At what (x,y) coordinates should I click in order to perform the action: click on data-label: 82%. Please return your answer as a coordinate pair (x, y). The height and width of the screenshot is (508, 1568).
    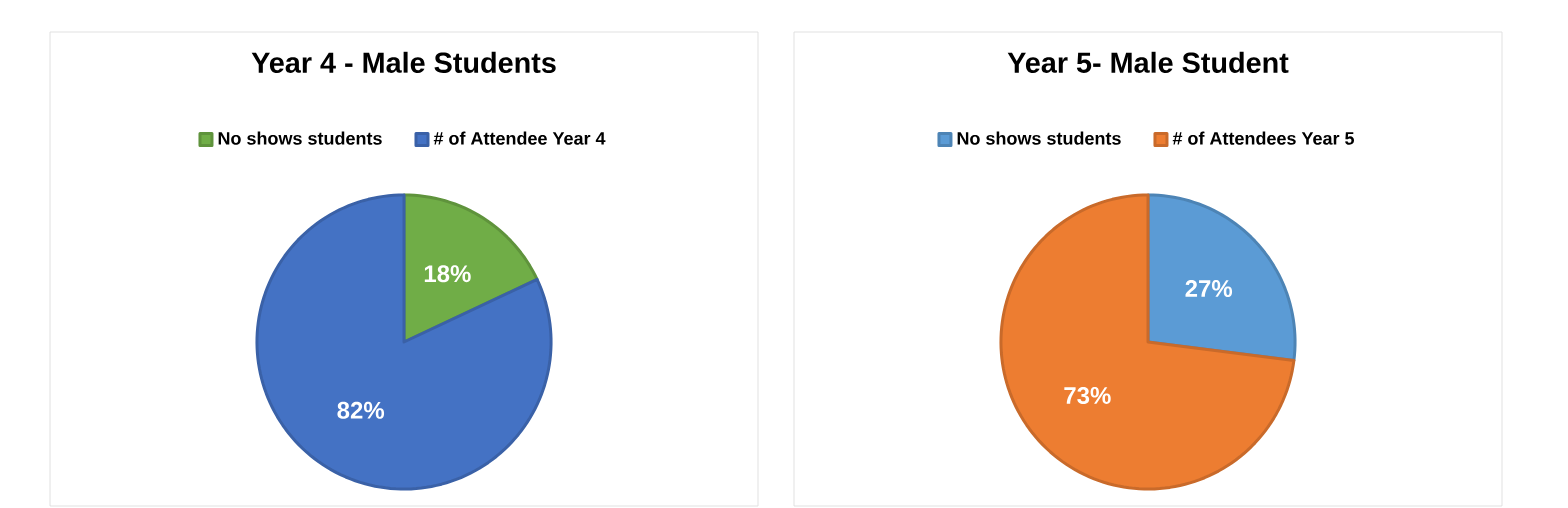
    Looking at the image, I should click on (361, 410).